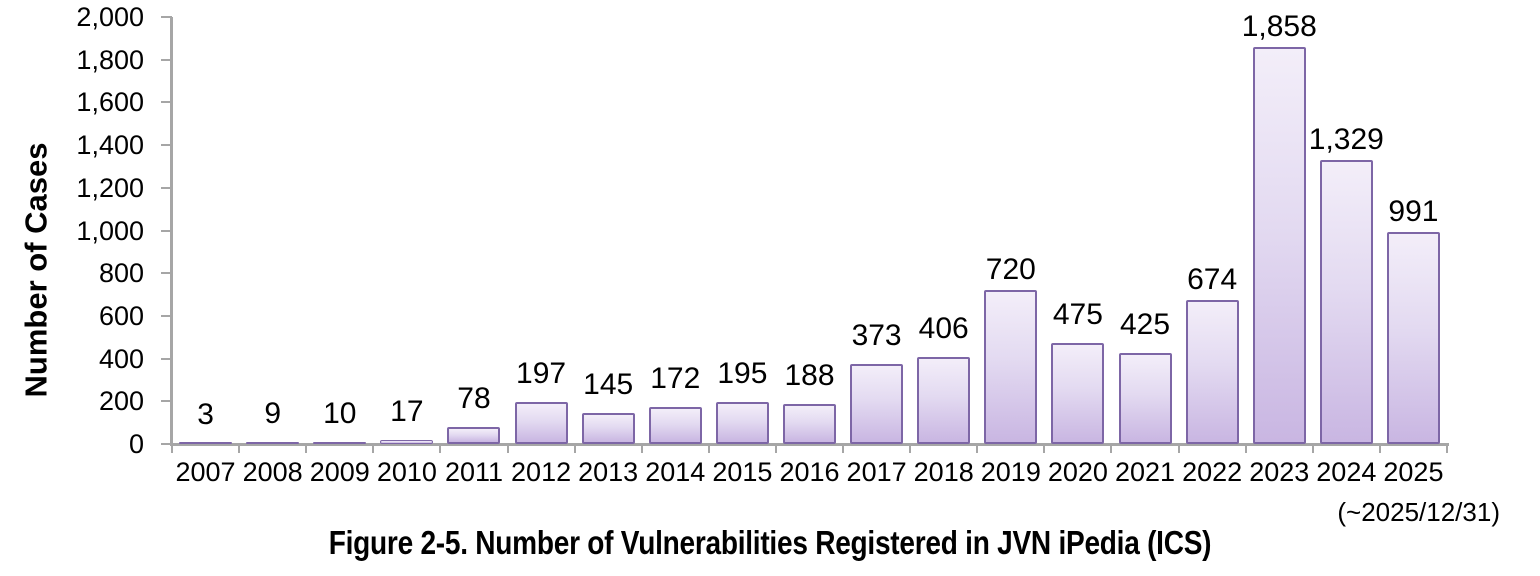 This screenshot has width=1540, height=576. I want to click on bar-2019, so click(1011, 367).